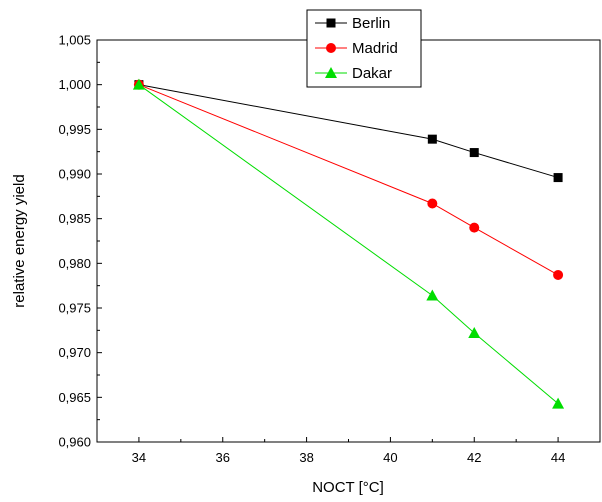 Image resolution: width=602 pixels, height=502 pixels. I want to click on y-axis-title: relative energy yield, so click(19, 240).